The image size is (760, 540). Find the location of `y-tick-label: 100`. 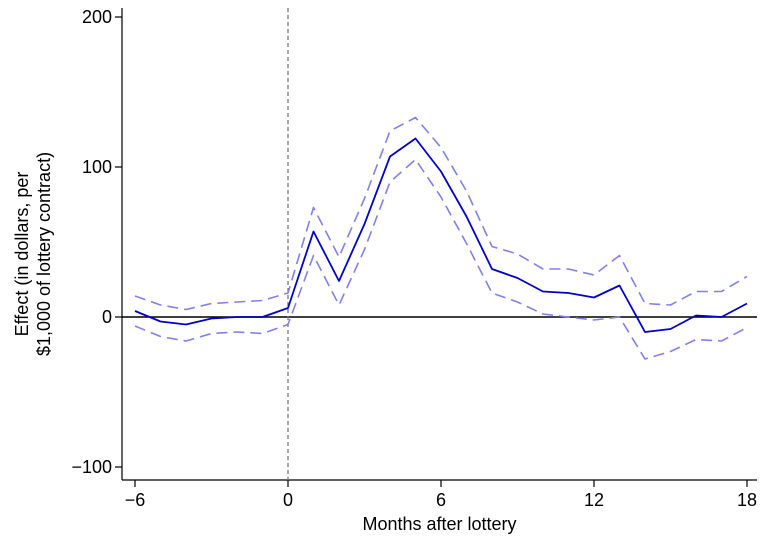

y-tick-label: 100 is located at coordinates (97, 167).